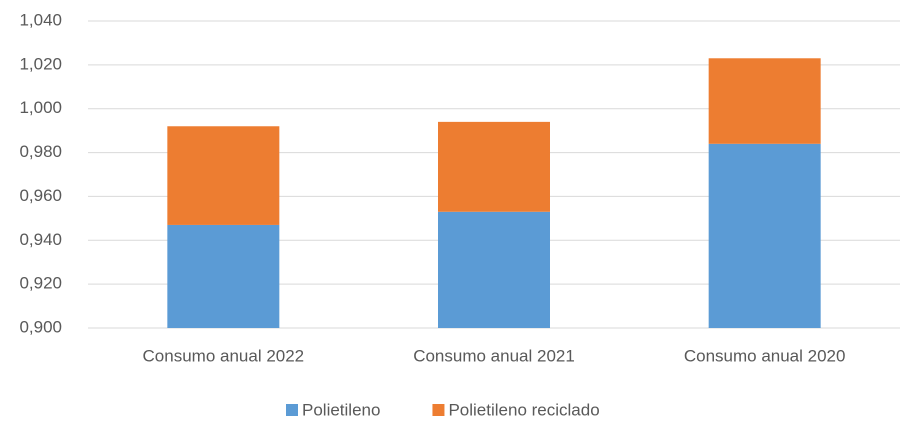 This screenshot has height=428, width=918. Describe the element at coordinates (494, 355) in the screenshot. I see `x-tick-label: Consumo anual 2021` at that location.